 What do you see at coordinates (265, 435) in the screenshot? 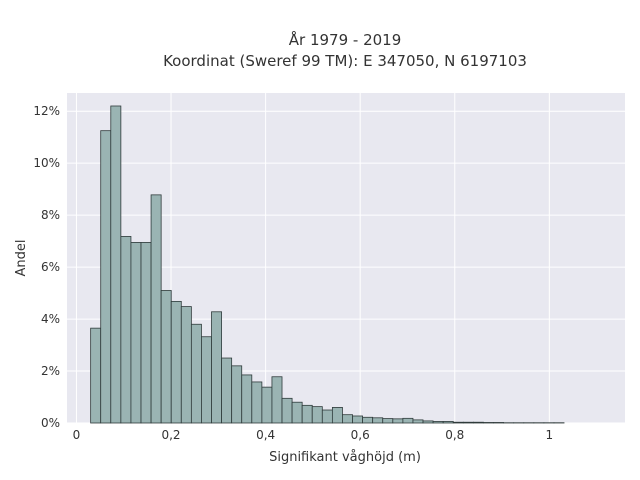
I see `x-tick-label: 0,4` at bounding box center [265, 435].